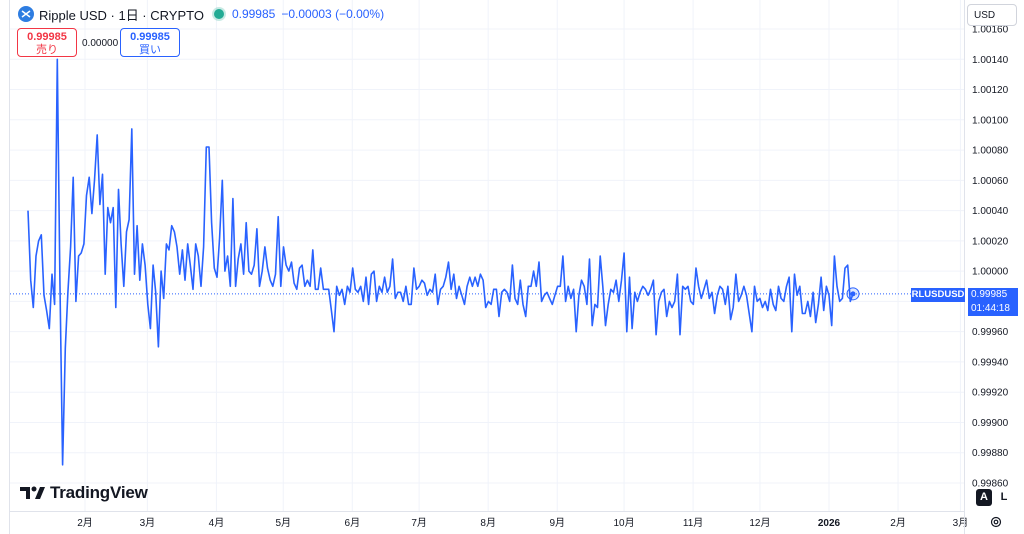 The width and height of the screenshot is (1024, 534). I want to click on x-tick-label: 8月, so click(488, 523).